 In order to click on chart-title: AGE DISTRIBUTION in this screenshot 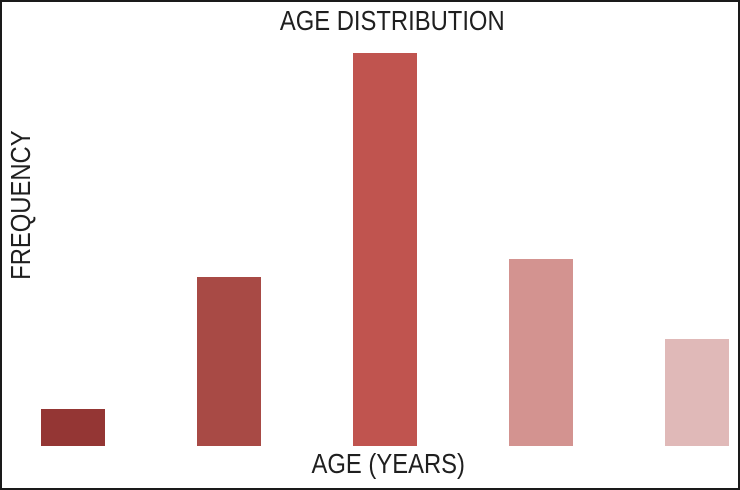, I will do `click(392, 20)`.